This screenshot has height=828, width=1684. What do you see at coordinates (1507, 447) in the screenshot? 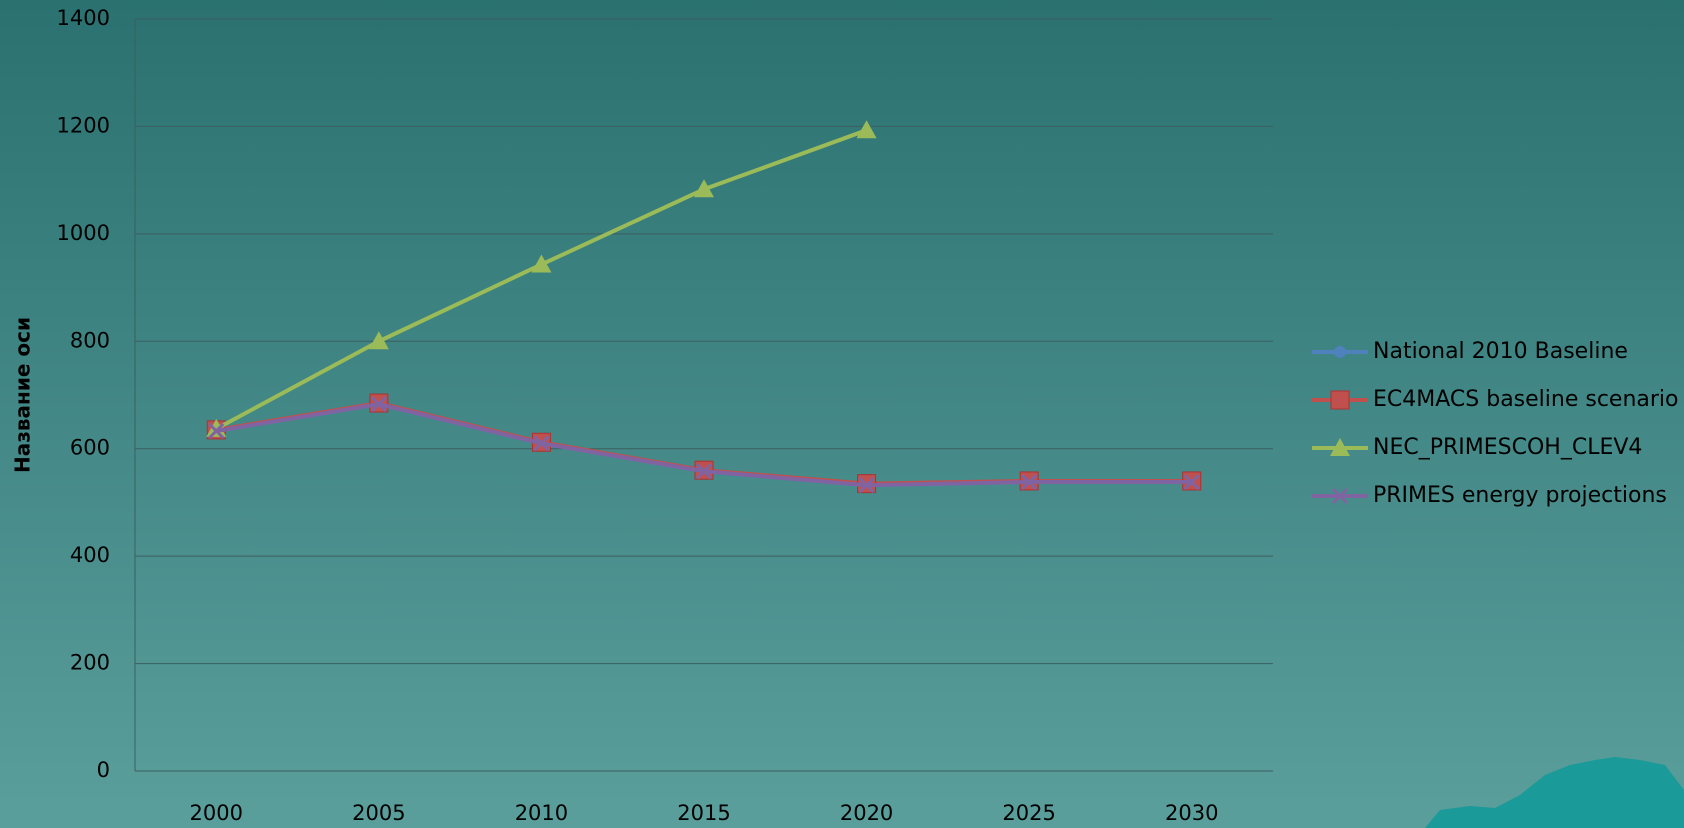
I see `legend-label: NEC_PRIMESCOH_CLEV4` at bounding box center [1507, 447].